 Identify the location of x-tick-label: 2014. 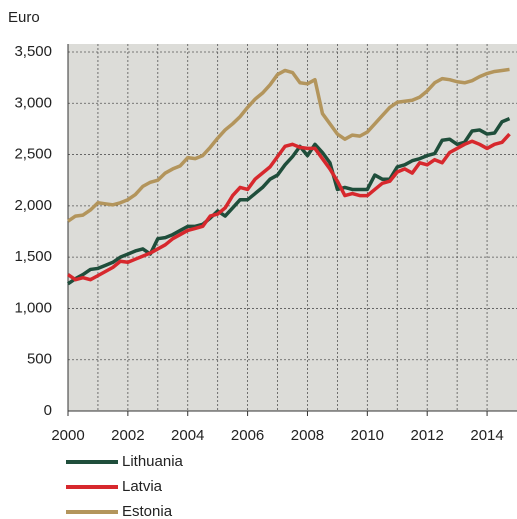
(486, 435).